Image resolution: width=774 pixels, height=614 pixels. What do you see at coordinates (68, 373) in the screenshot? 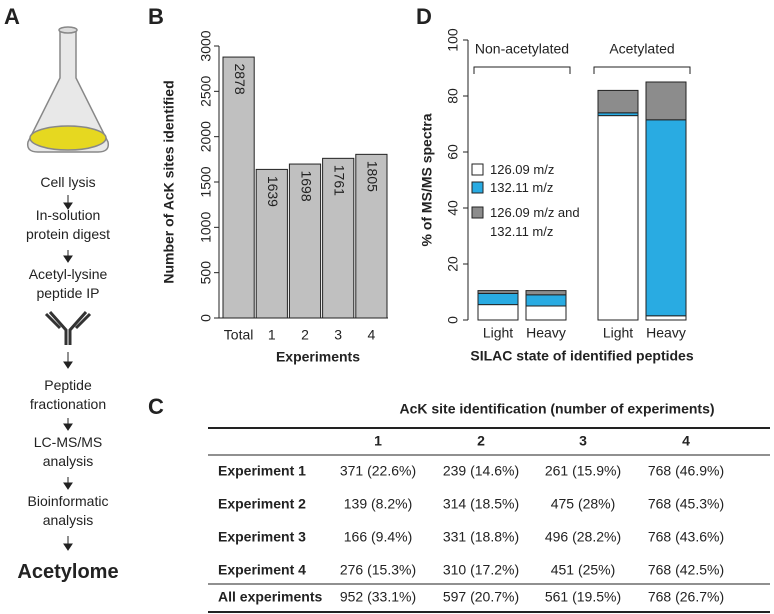
I see `arrows` at bounding box center [68, 373].